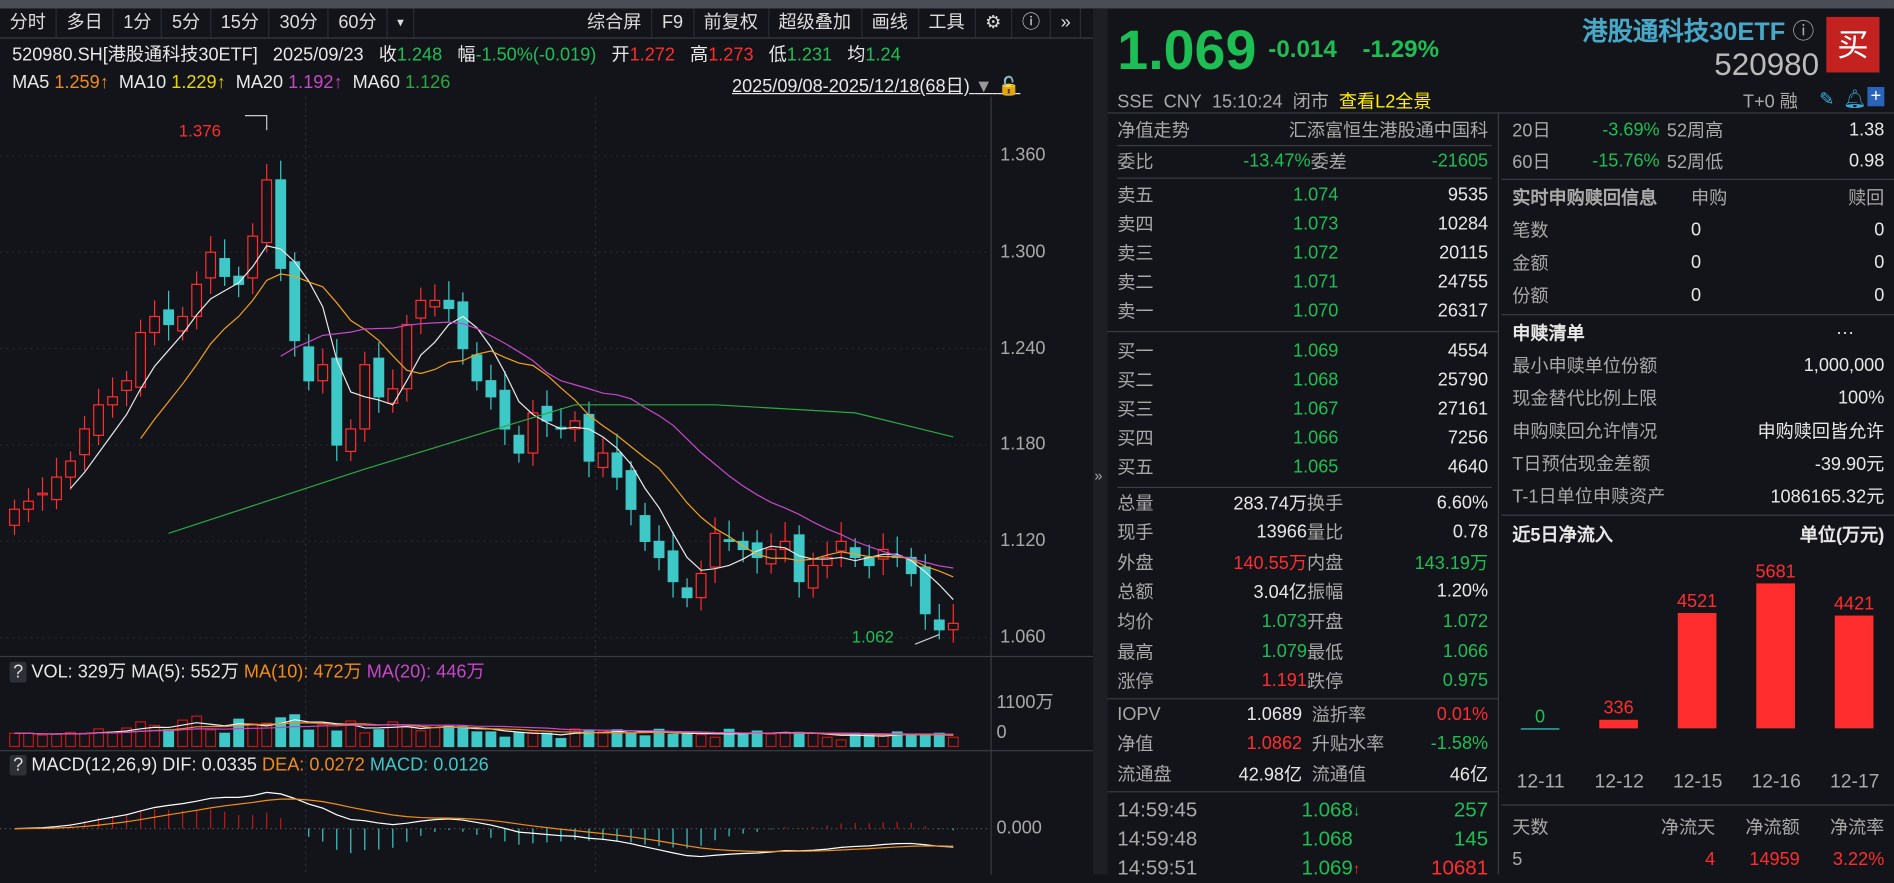 The width and height of the screenshot is (1894, 883). I want to click on period-tab-30m: 30分, so click(299, 23).